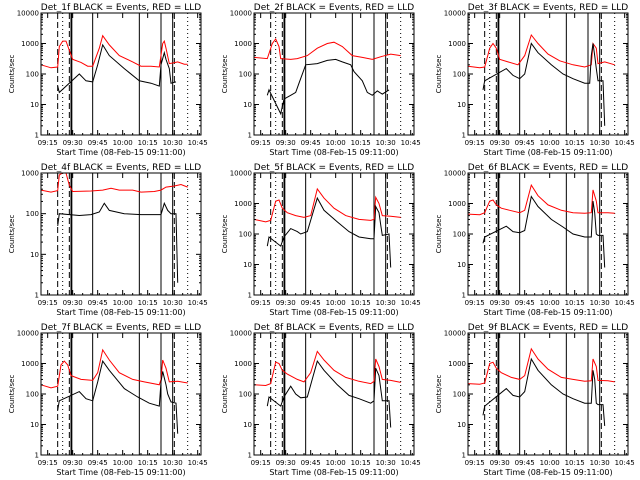 The height and width of the screenshot is (480, 640). Describe the element at coordinates (548, 168) in the screenshot. I see `panel-title: Det_6f BLACK = Events, RED = LLD` at that location.